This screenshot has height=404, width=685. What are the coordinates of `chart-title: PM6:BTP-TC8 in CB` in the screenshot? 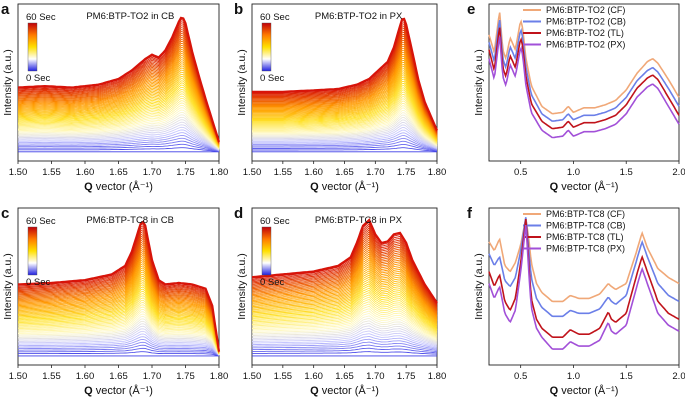 It's located at (130, 220).